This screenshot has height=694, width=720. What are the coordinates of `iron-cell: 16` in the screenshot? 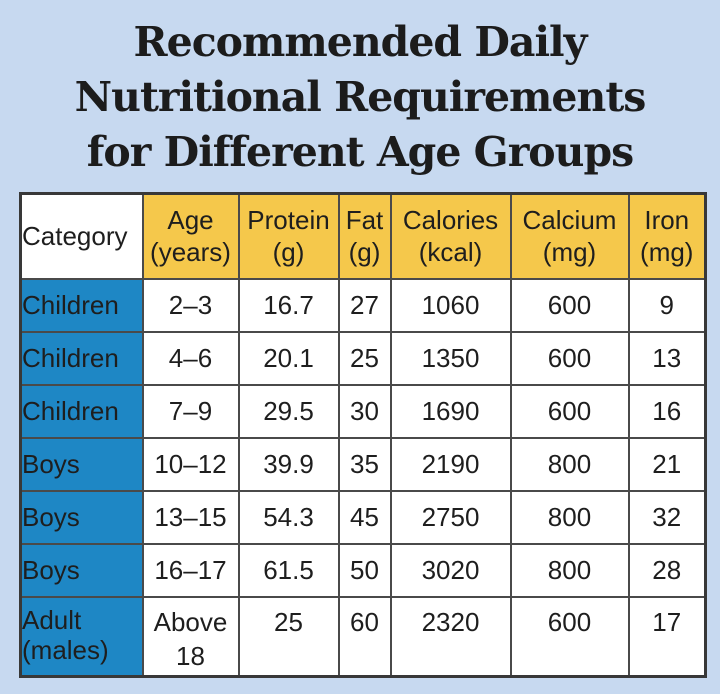 It's located at (667, 411).